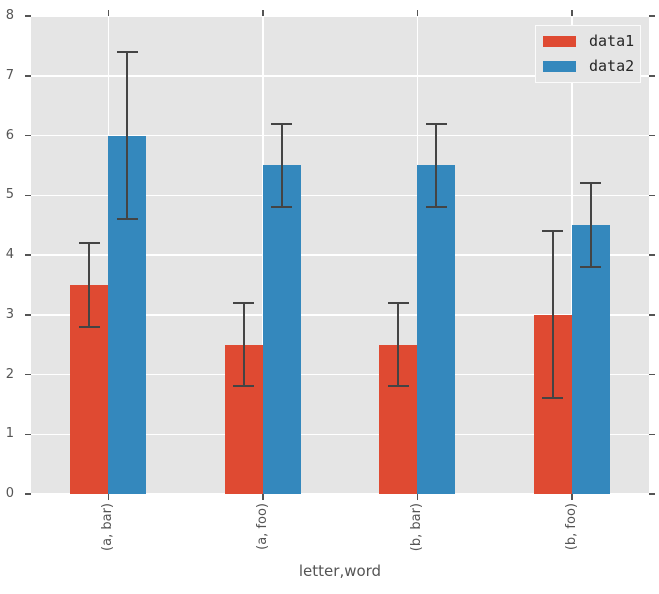 The height and width of the screenshot is (594, 659). I want to click on y-tick-label: 2, so click(9, 374).